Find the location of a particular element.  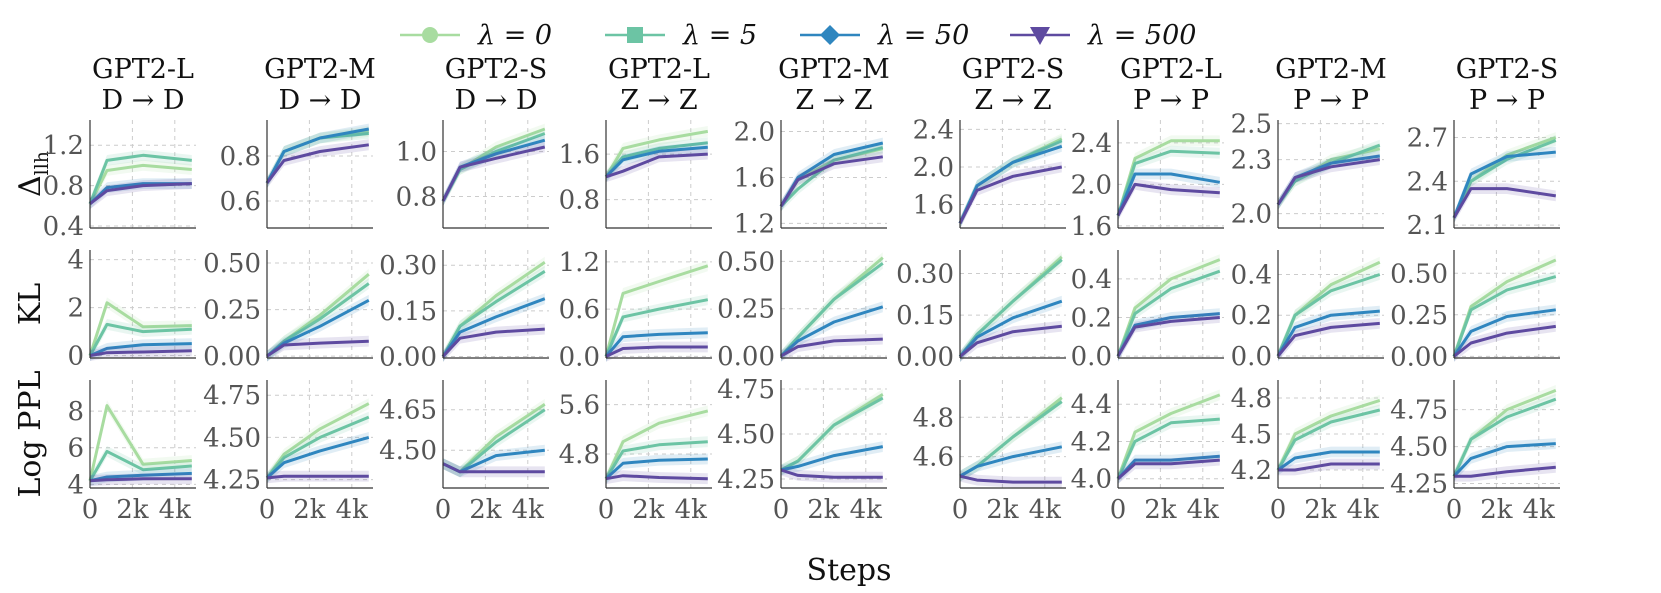

column-title-task: Z → Z is located at coordinates (658, 100).